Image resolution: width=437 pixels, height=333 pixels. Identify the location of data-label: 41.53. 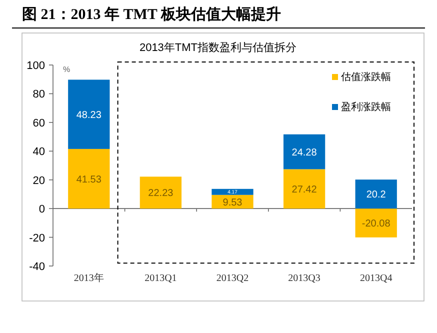
(89, 180).